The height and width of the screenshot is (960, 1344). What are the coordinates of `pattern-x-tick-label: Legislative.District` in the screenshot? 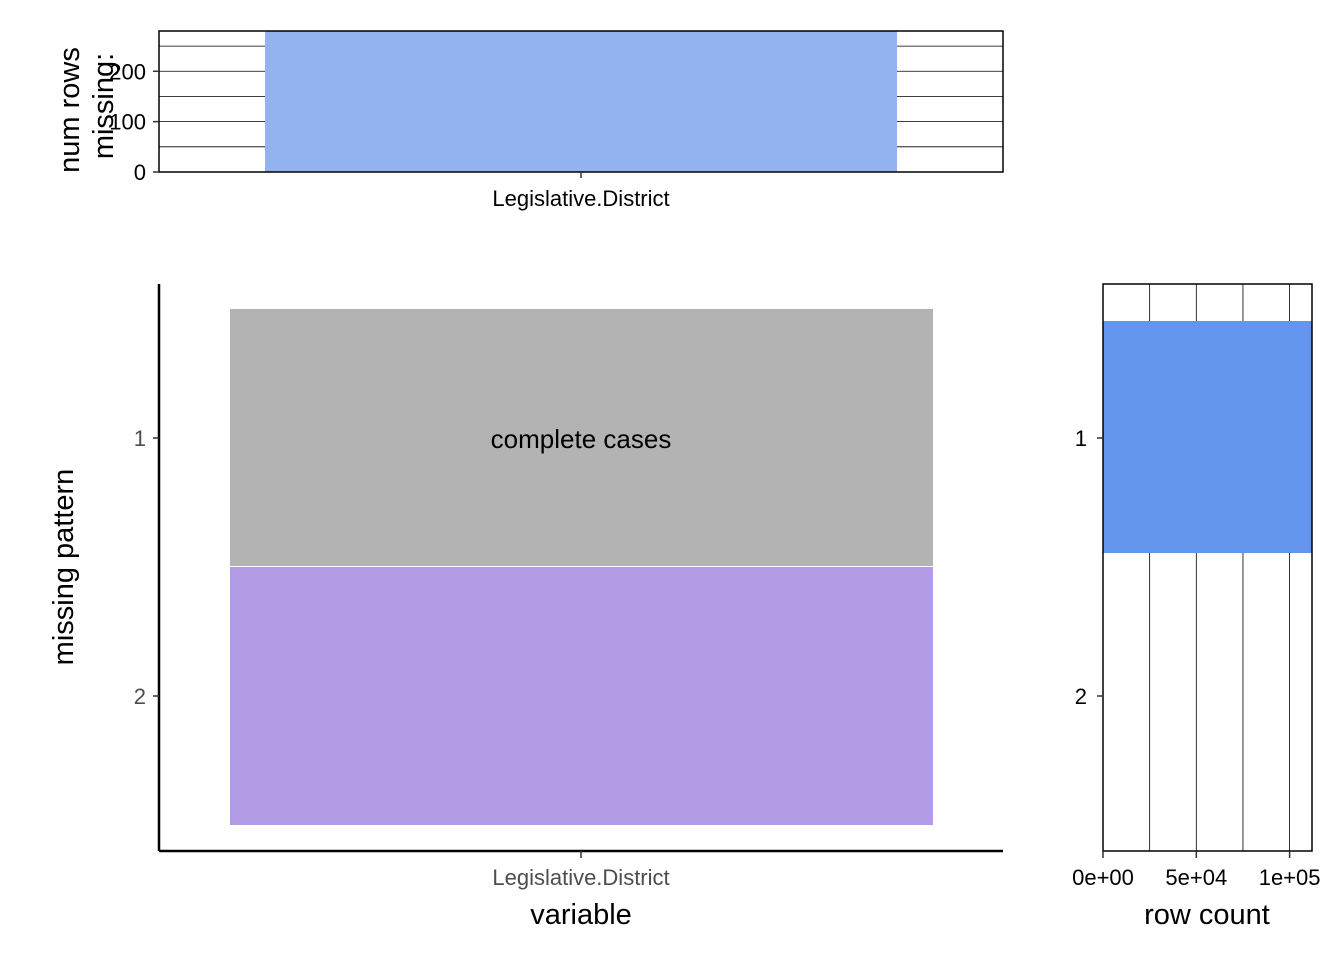 It's located at (580, 877).